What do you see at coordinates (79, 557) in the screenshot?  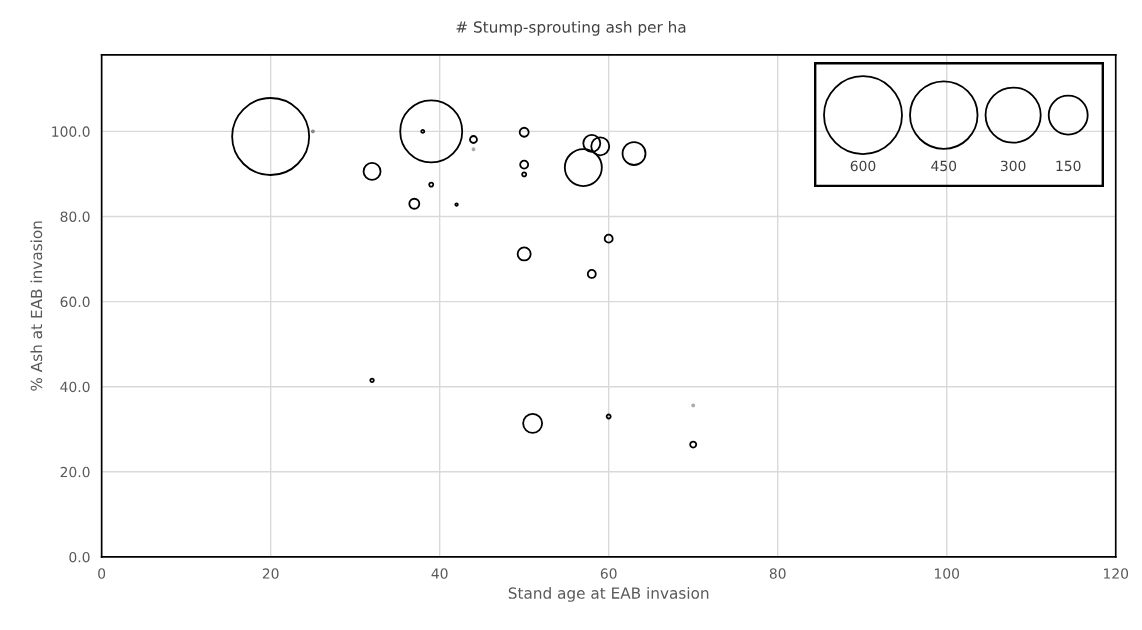 I see `y-tick-label: 0.0` at bounding box center [79, 557].